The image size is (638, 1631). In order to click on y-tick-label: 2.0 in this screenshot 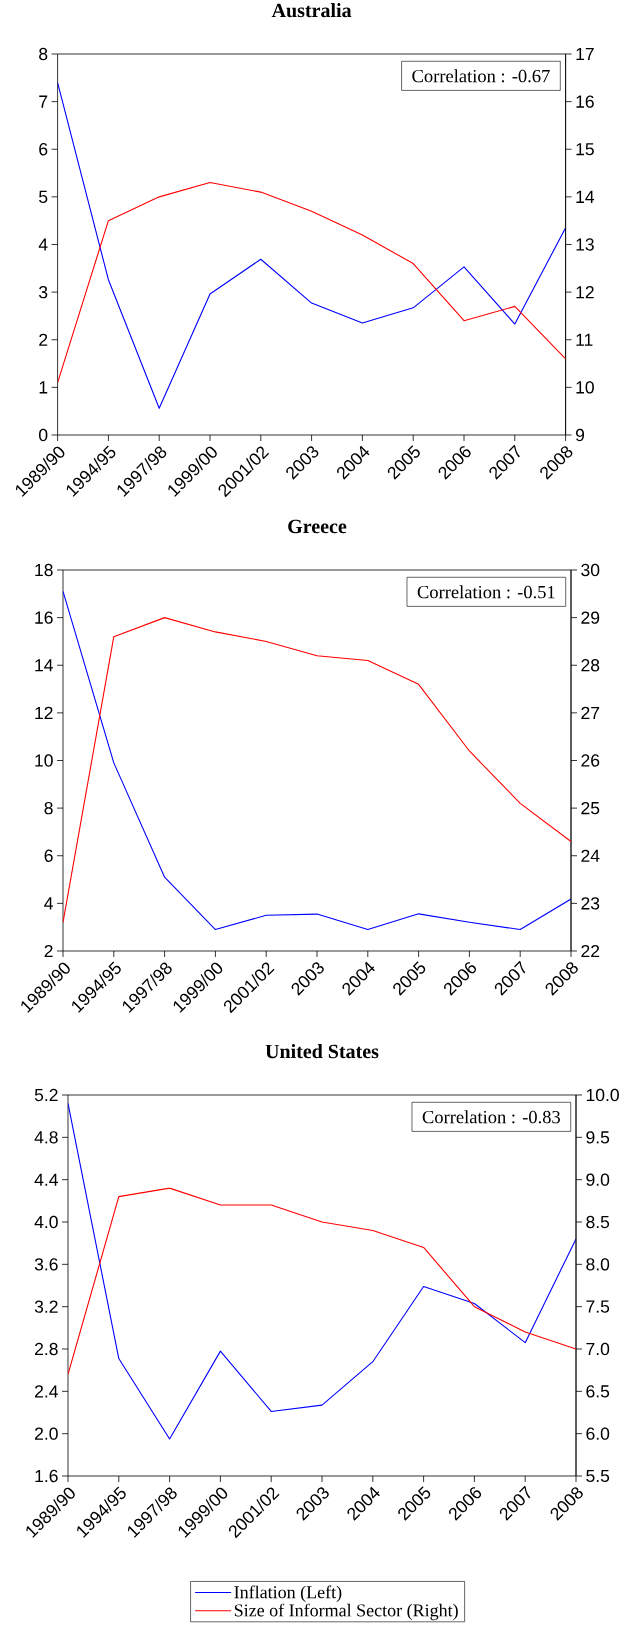, I will do `click(46, 1433)`.